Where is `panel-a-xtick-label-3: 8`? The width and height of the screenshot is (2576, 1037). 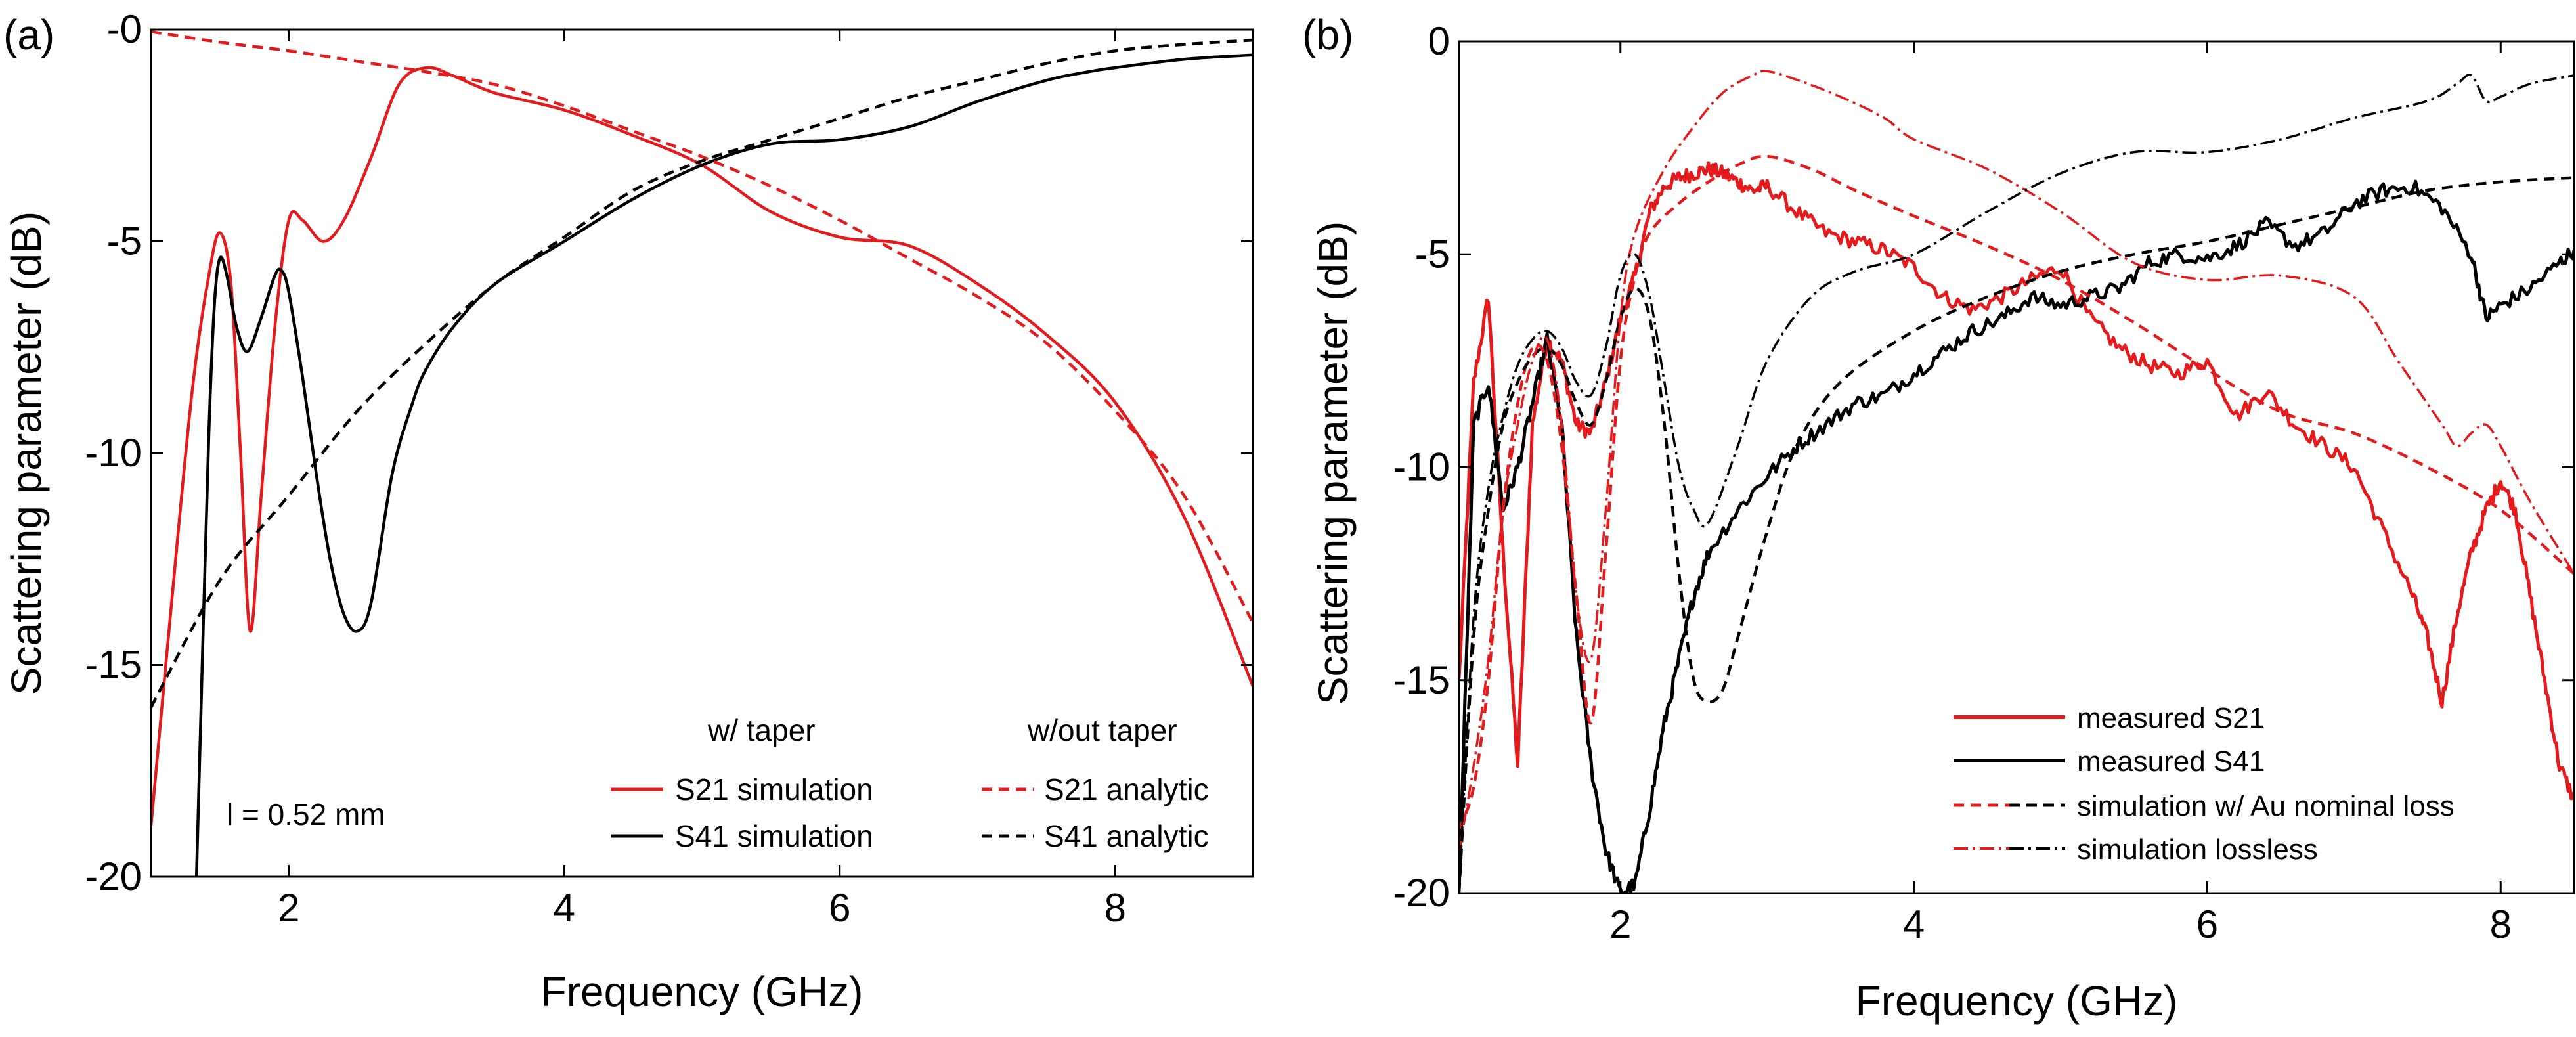
panel-a-xtick-label-3: 8 is located at coordinates (1115, 908).